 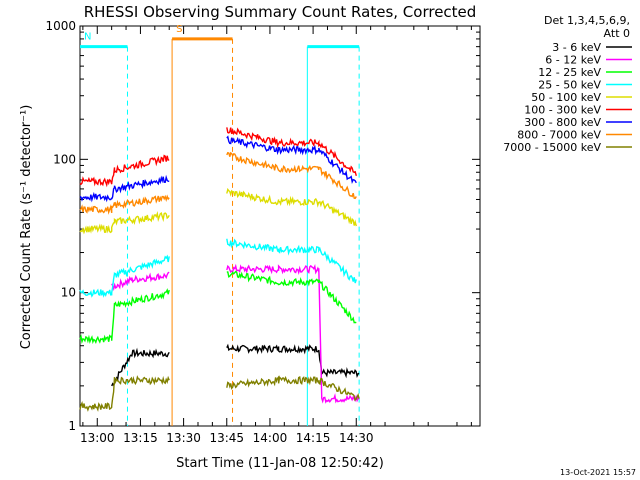 What do you see at coordinates (140, 281) in the screenshot?
I see `series-line-2-seg1` at bounding box center [140, 281].